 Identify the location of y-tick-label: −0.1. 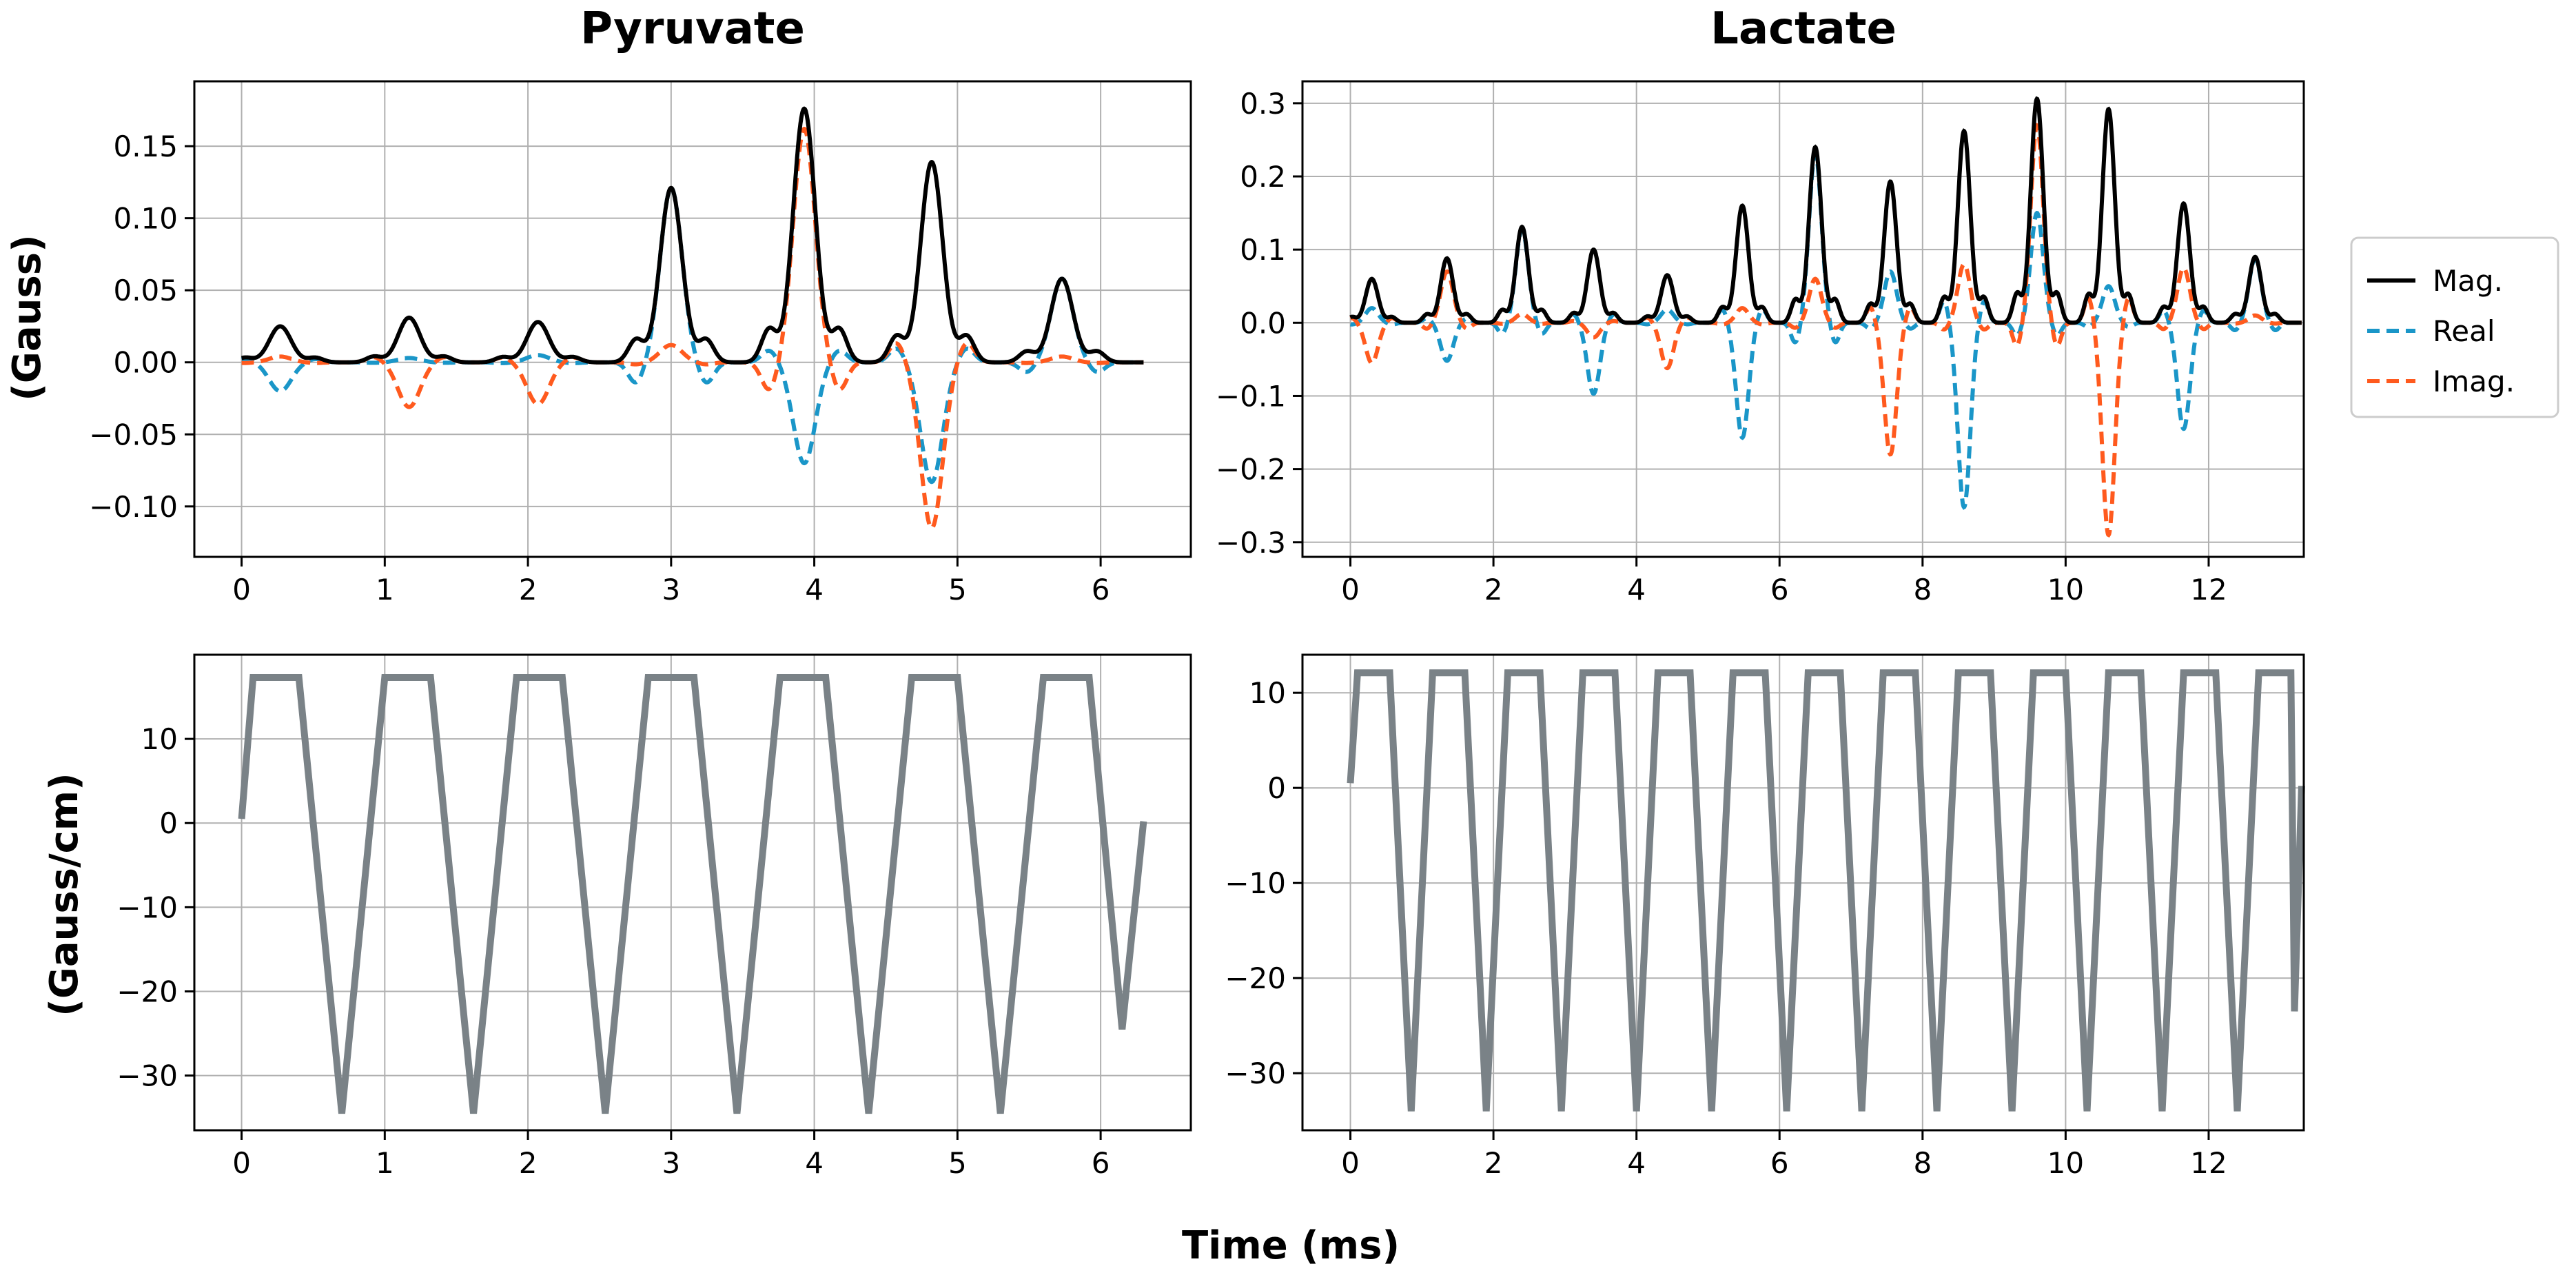
(1251, 396).